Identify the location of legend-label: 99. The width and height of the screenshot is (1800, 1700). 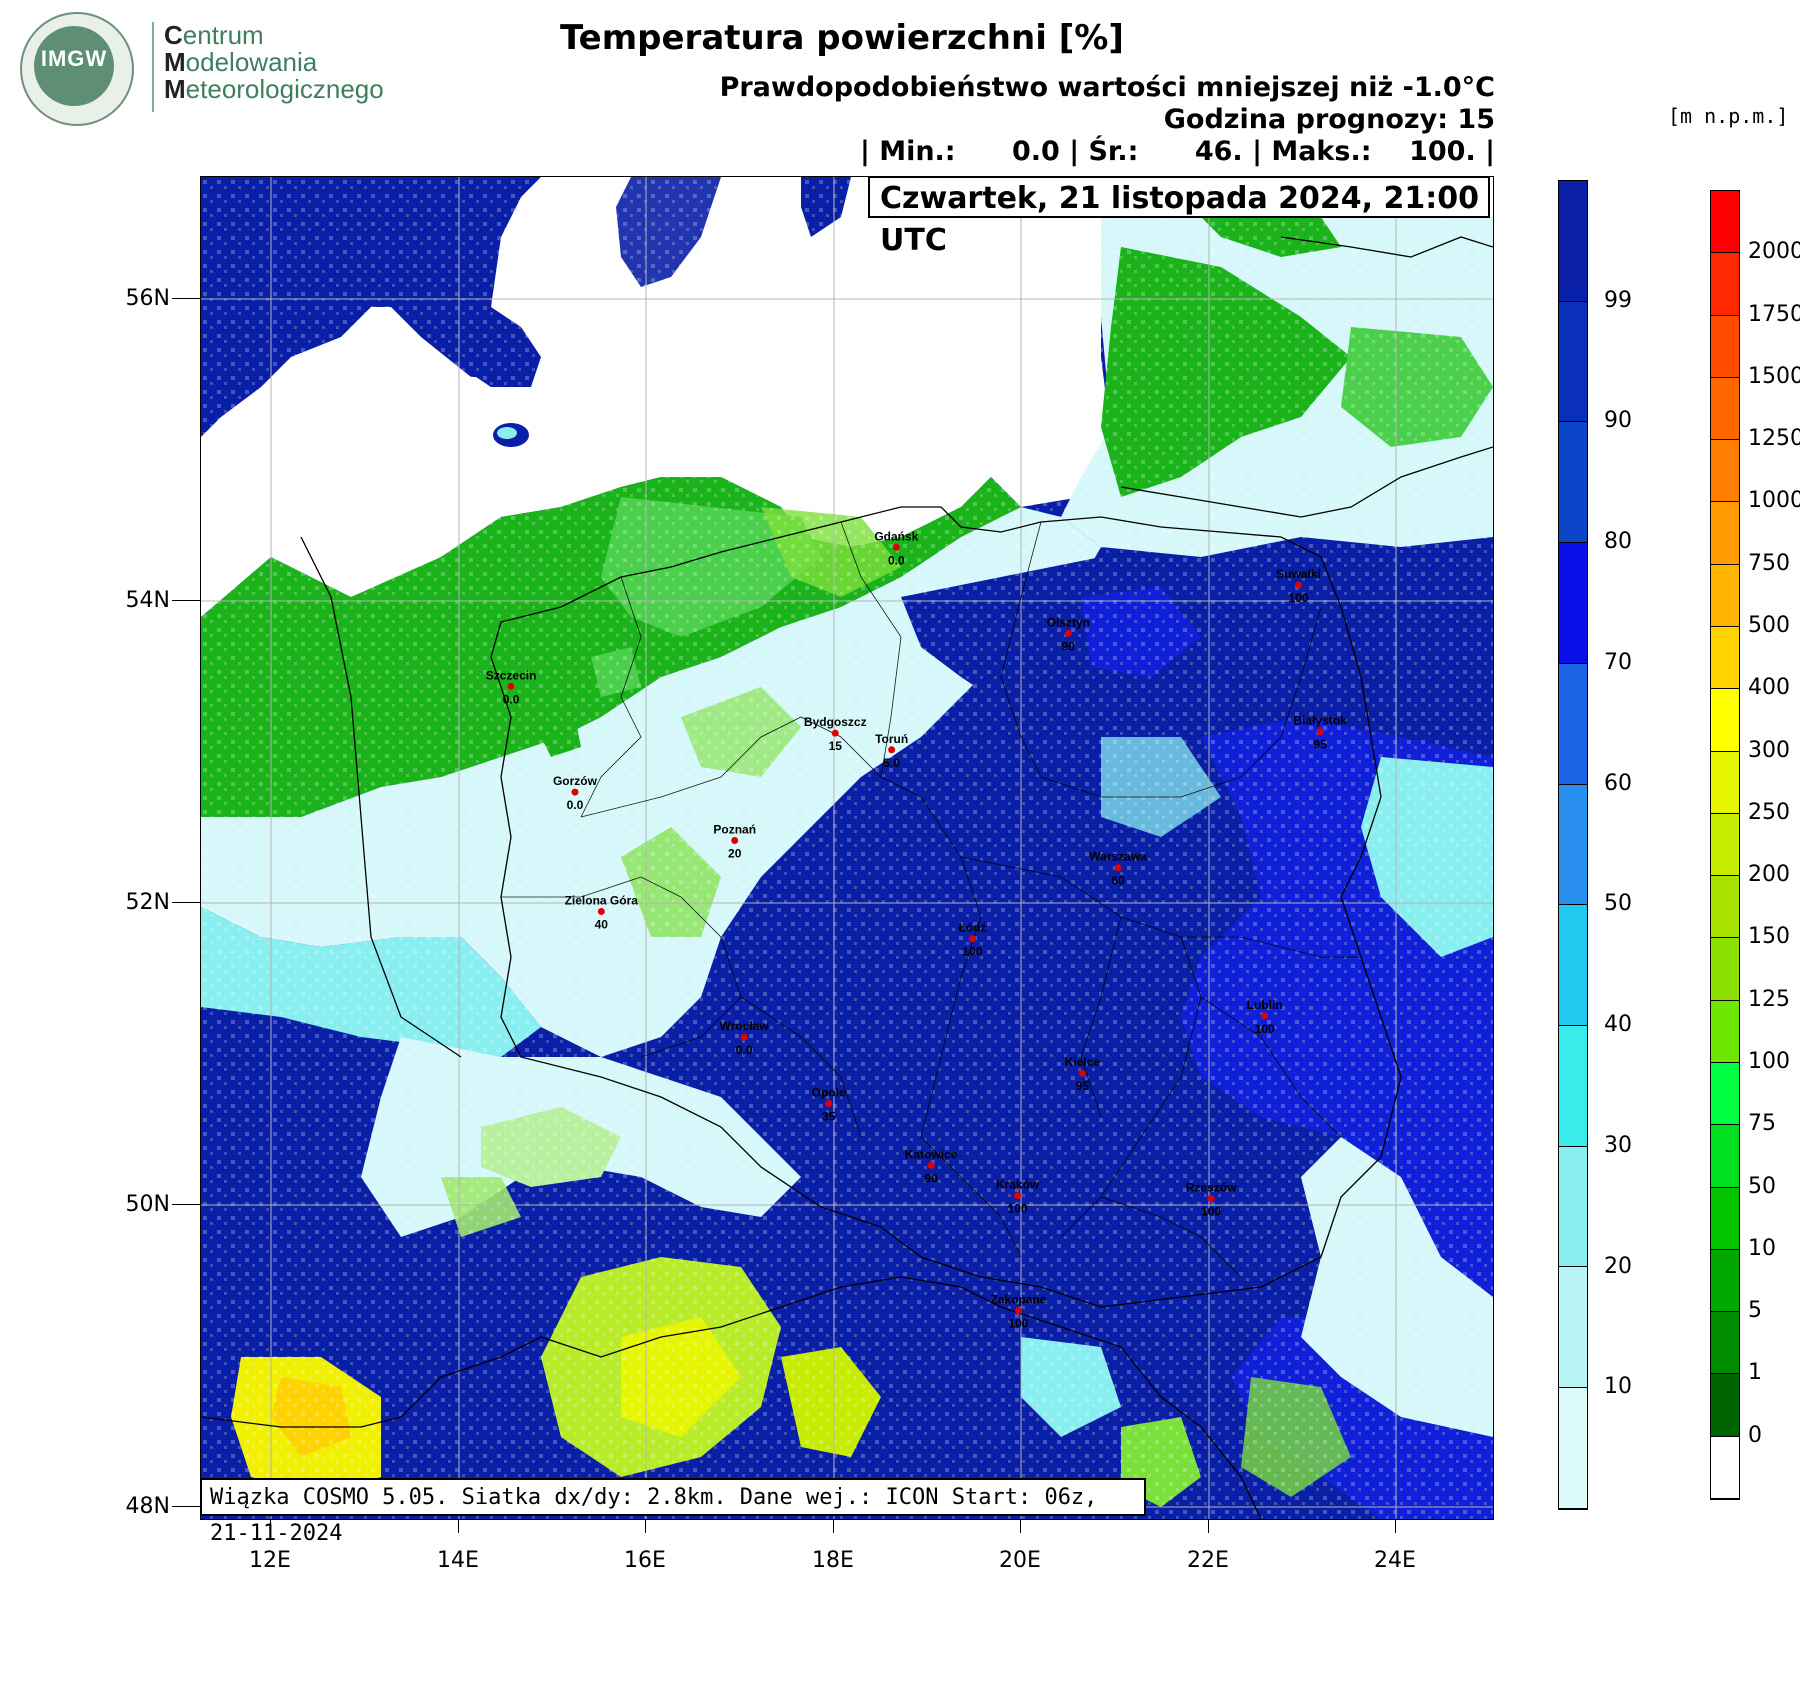
(1618, 300).